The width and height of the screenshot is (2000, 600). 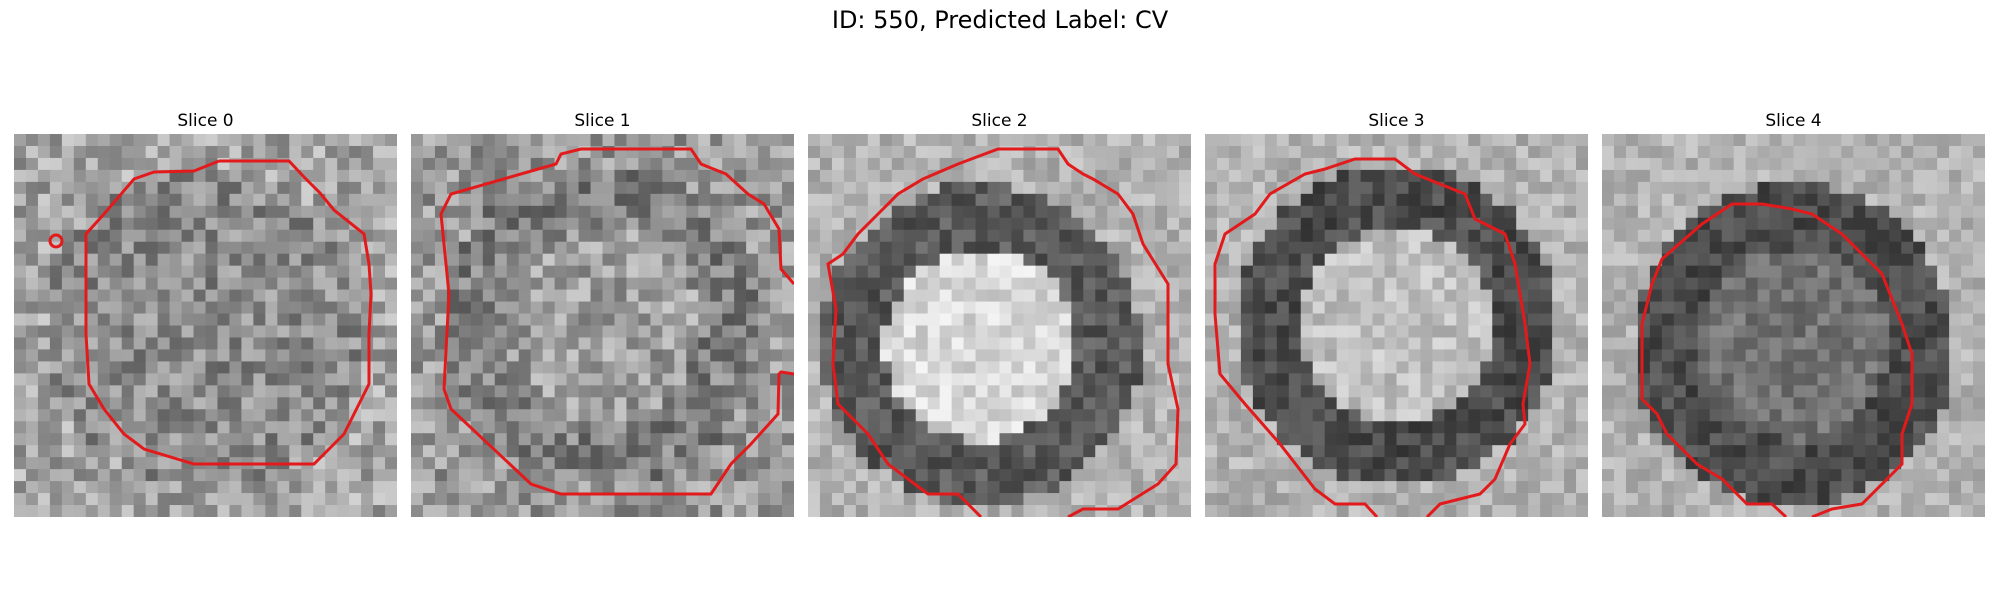 What do you see at coordinates (1793, 121) in the screenshot?
I see `slice-title-4: Slice 4` at bounding box center [1793, 121].